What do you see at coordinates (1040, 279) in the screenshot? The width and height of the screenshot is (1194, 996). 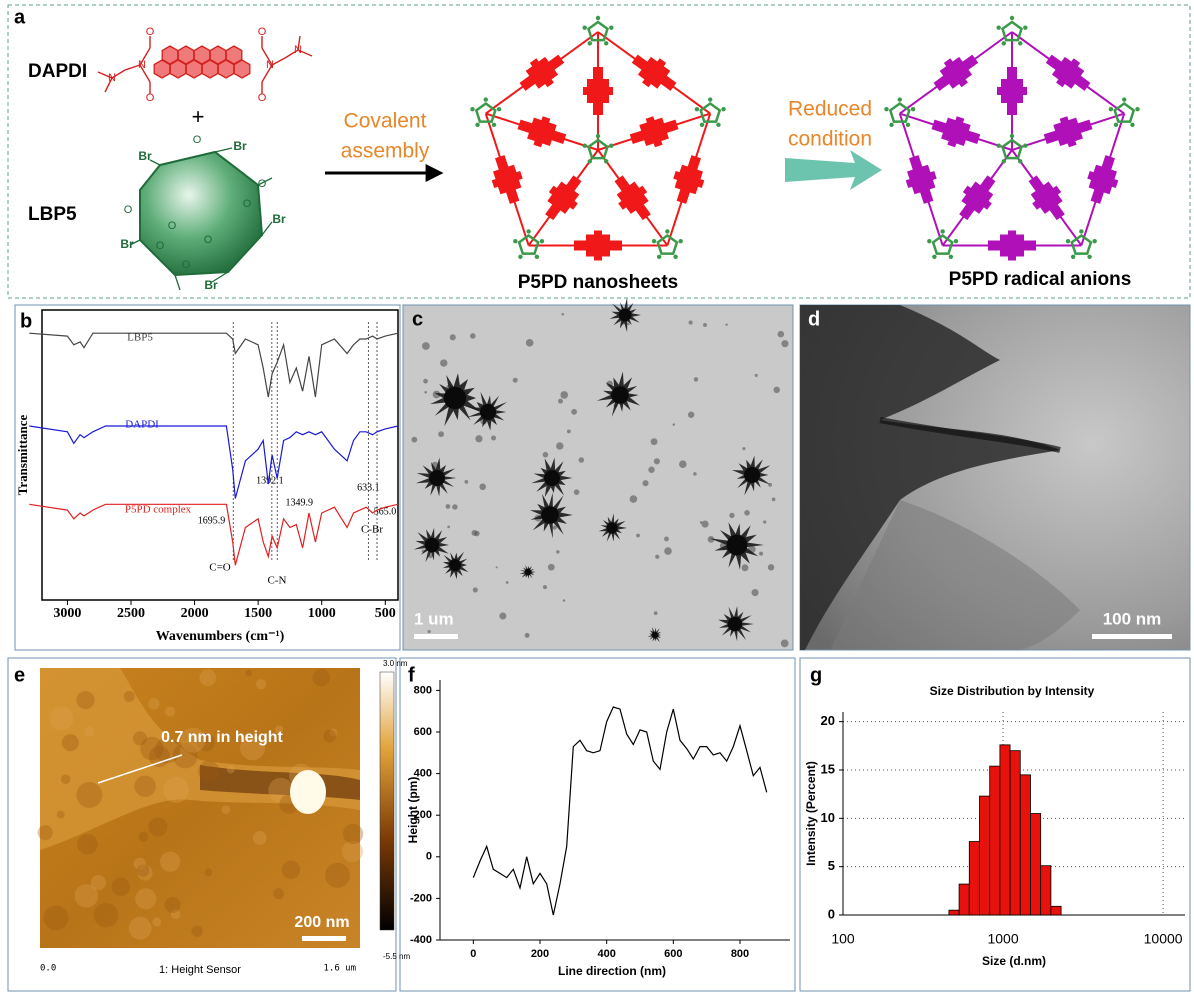 I see `product-label: P5PD radical anions` at bounding box center [1040, 279].